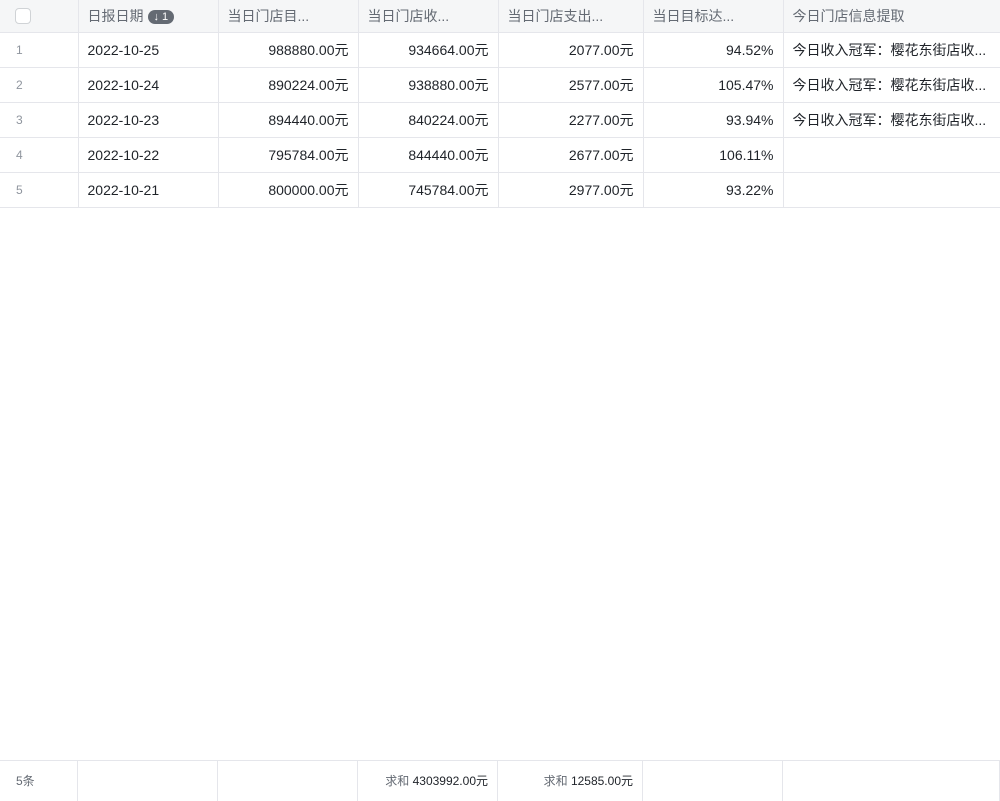  What do you see at coordinates (288, 190) in the screenshot?
I see `target-cell: 800000.00元` at bounding box center [288, 190].